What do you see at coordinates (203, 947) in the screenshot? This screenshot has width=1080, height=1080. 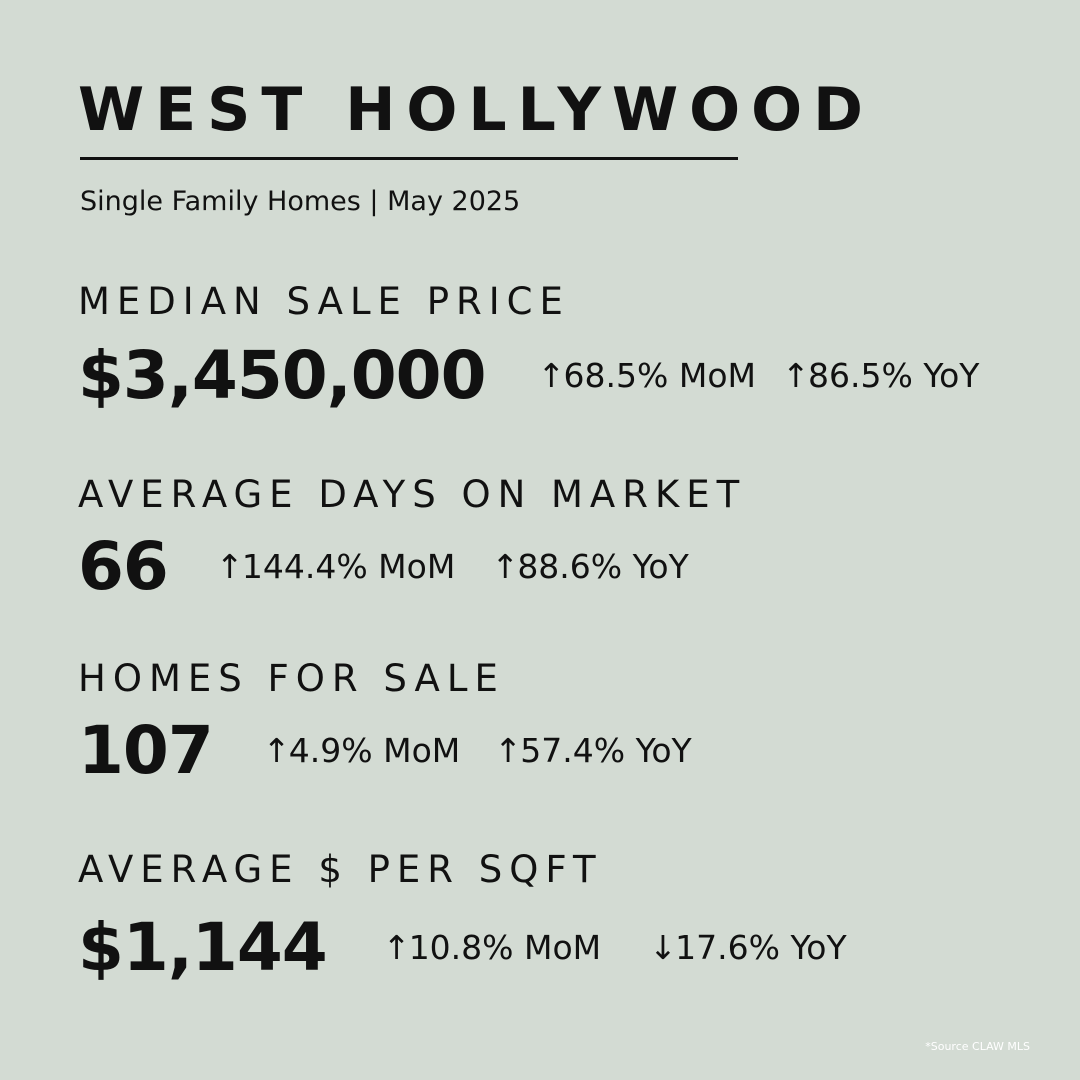 I see `metric-value: $1,144` at bounding box center [203, 947].